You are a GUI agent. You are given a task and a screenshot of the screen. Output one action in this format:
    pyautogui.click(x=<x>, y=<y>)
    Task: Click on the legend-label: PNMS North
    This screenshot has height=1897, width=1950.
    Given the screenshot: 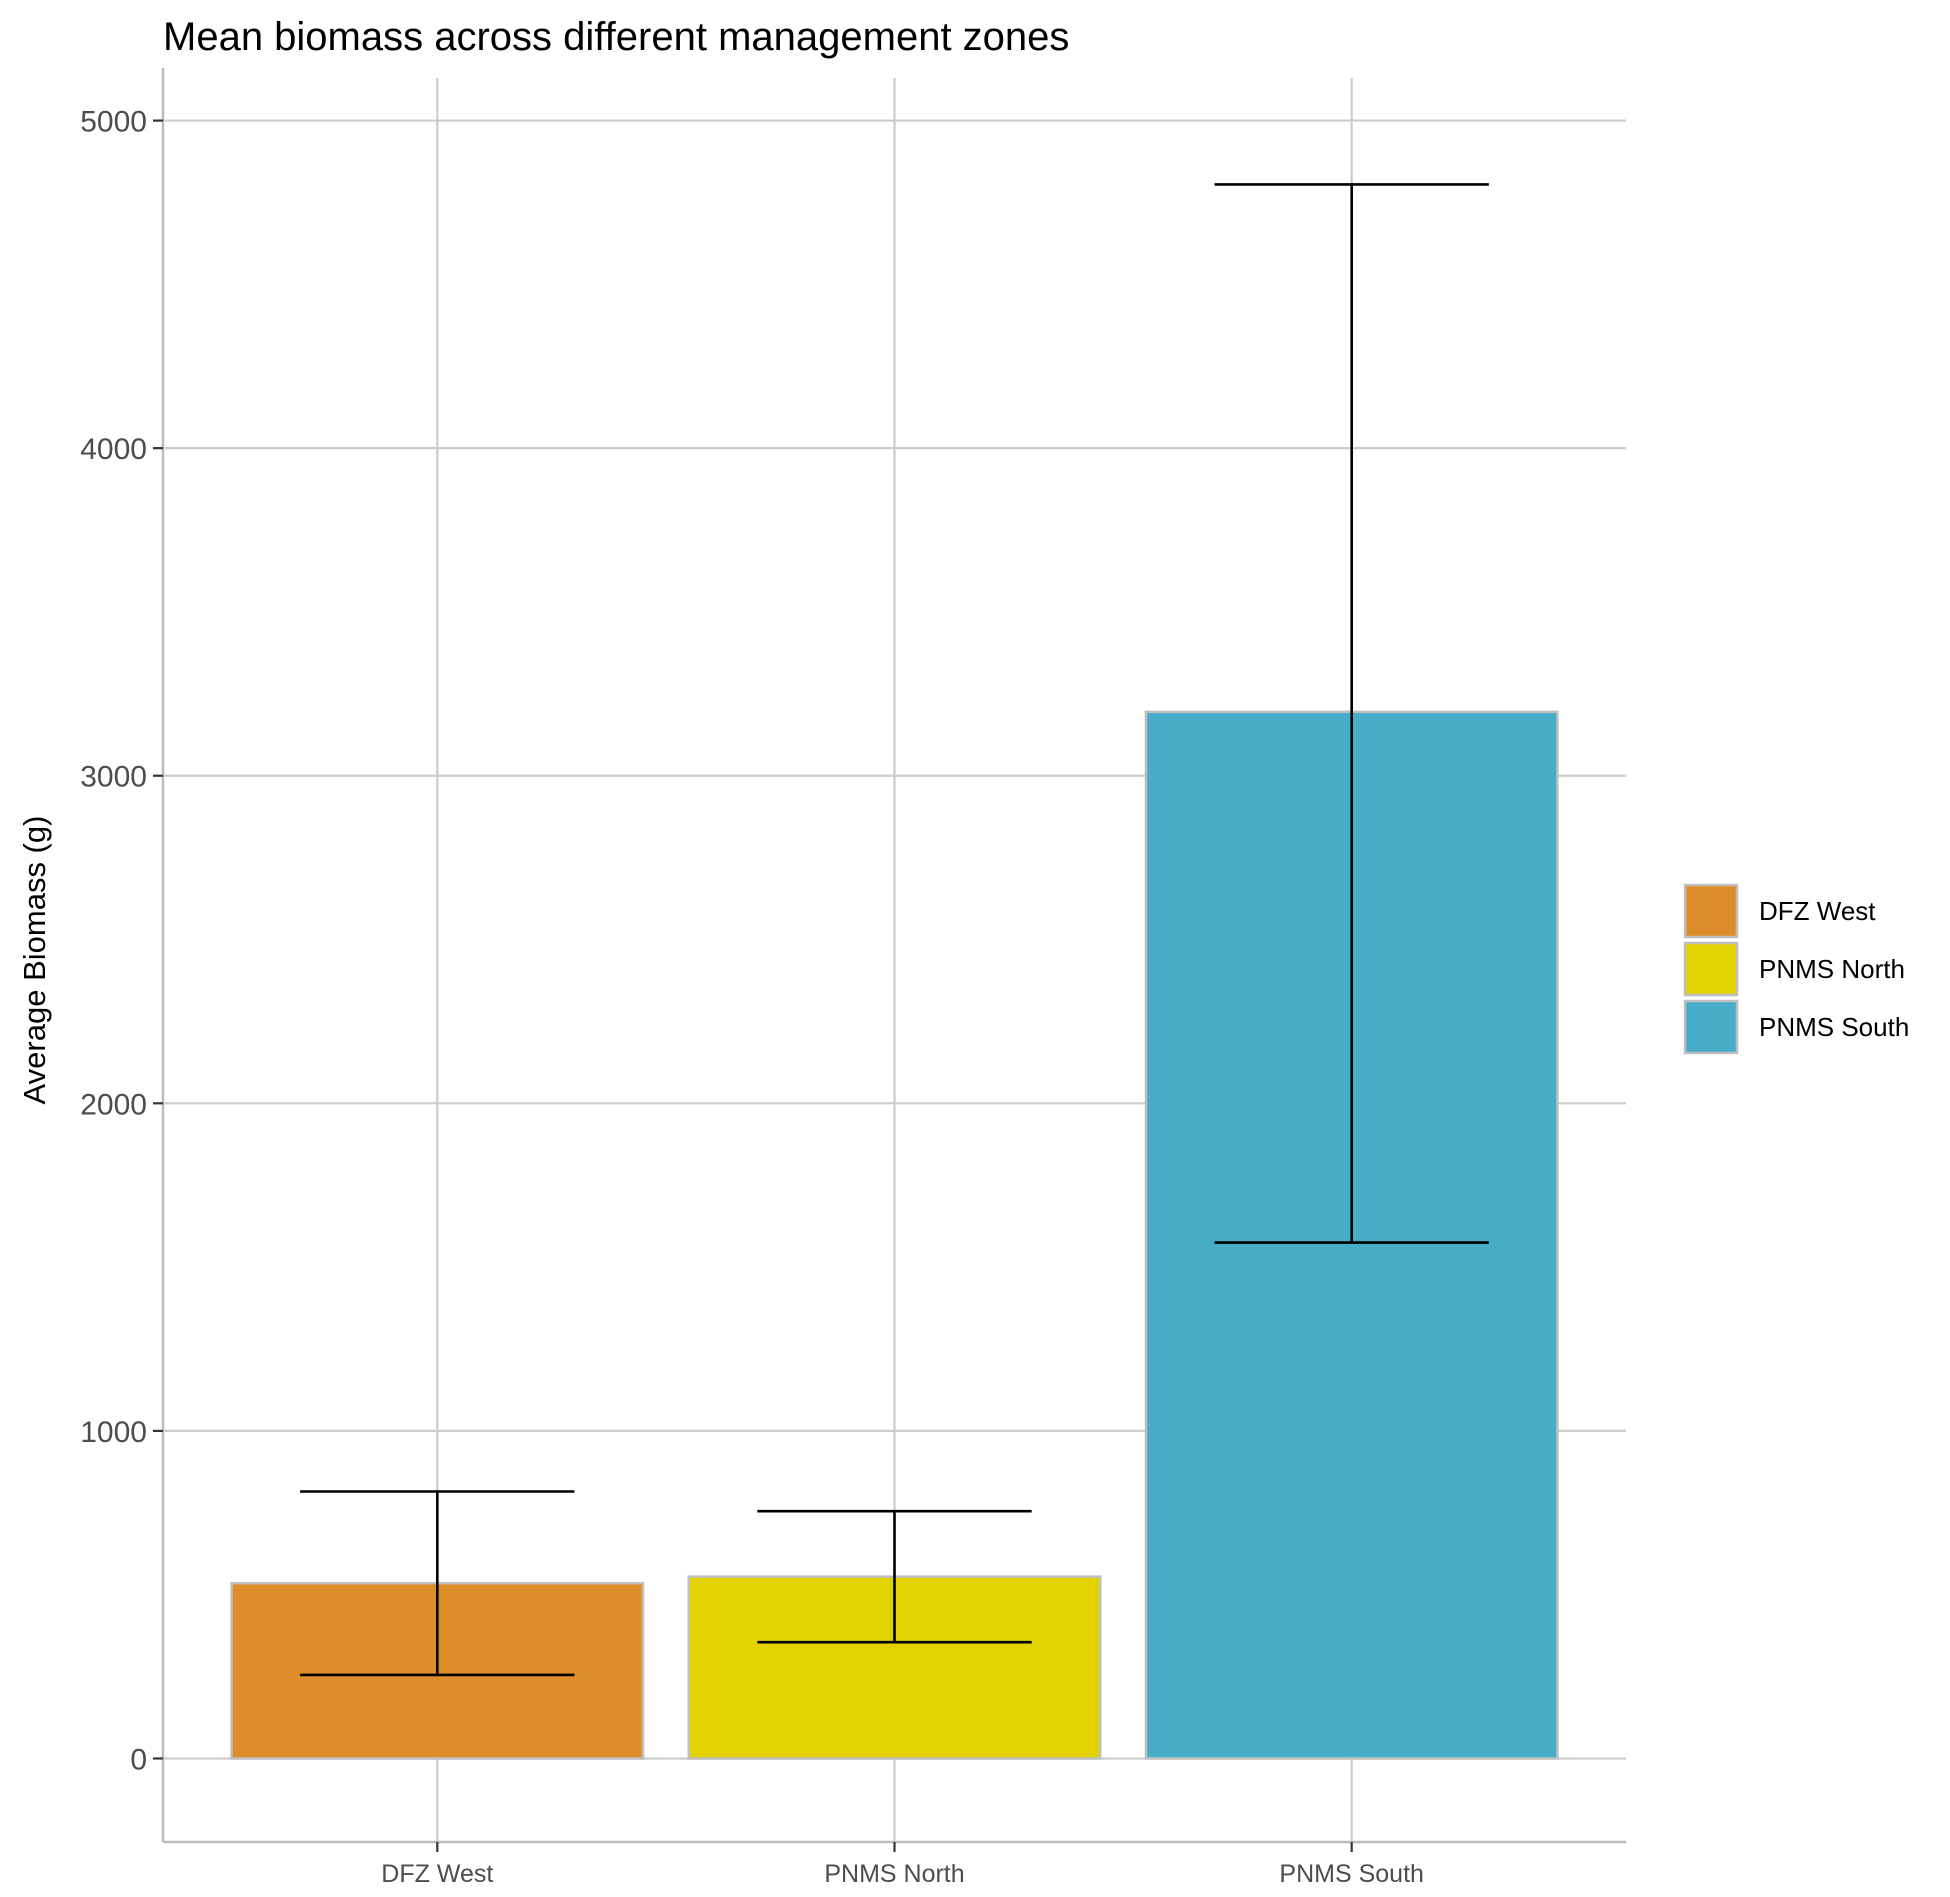 What is the action you would take?
    pyautogui.click(x=1832, y=969)
    